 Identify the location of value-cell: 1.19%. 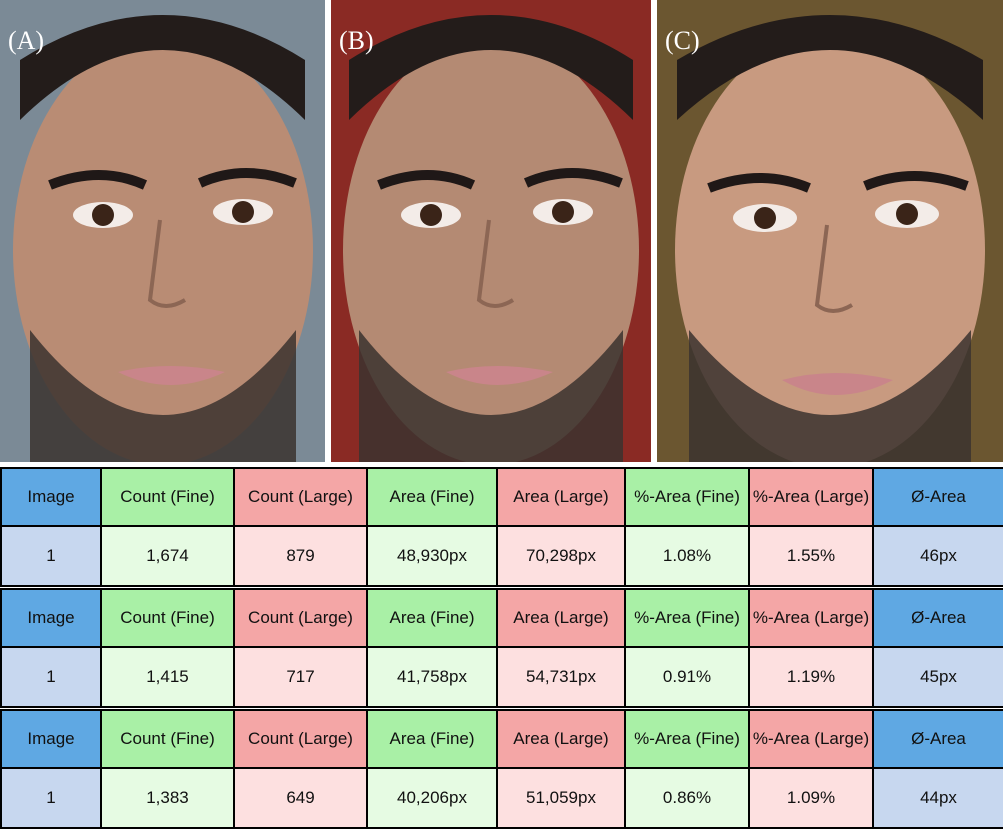
(811, 677).